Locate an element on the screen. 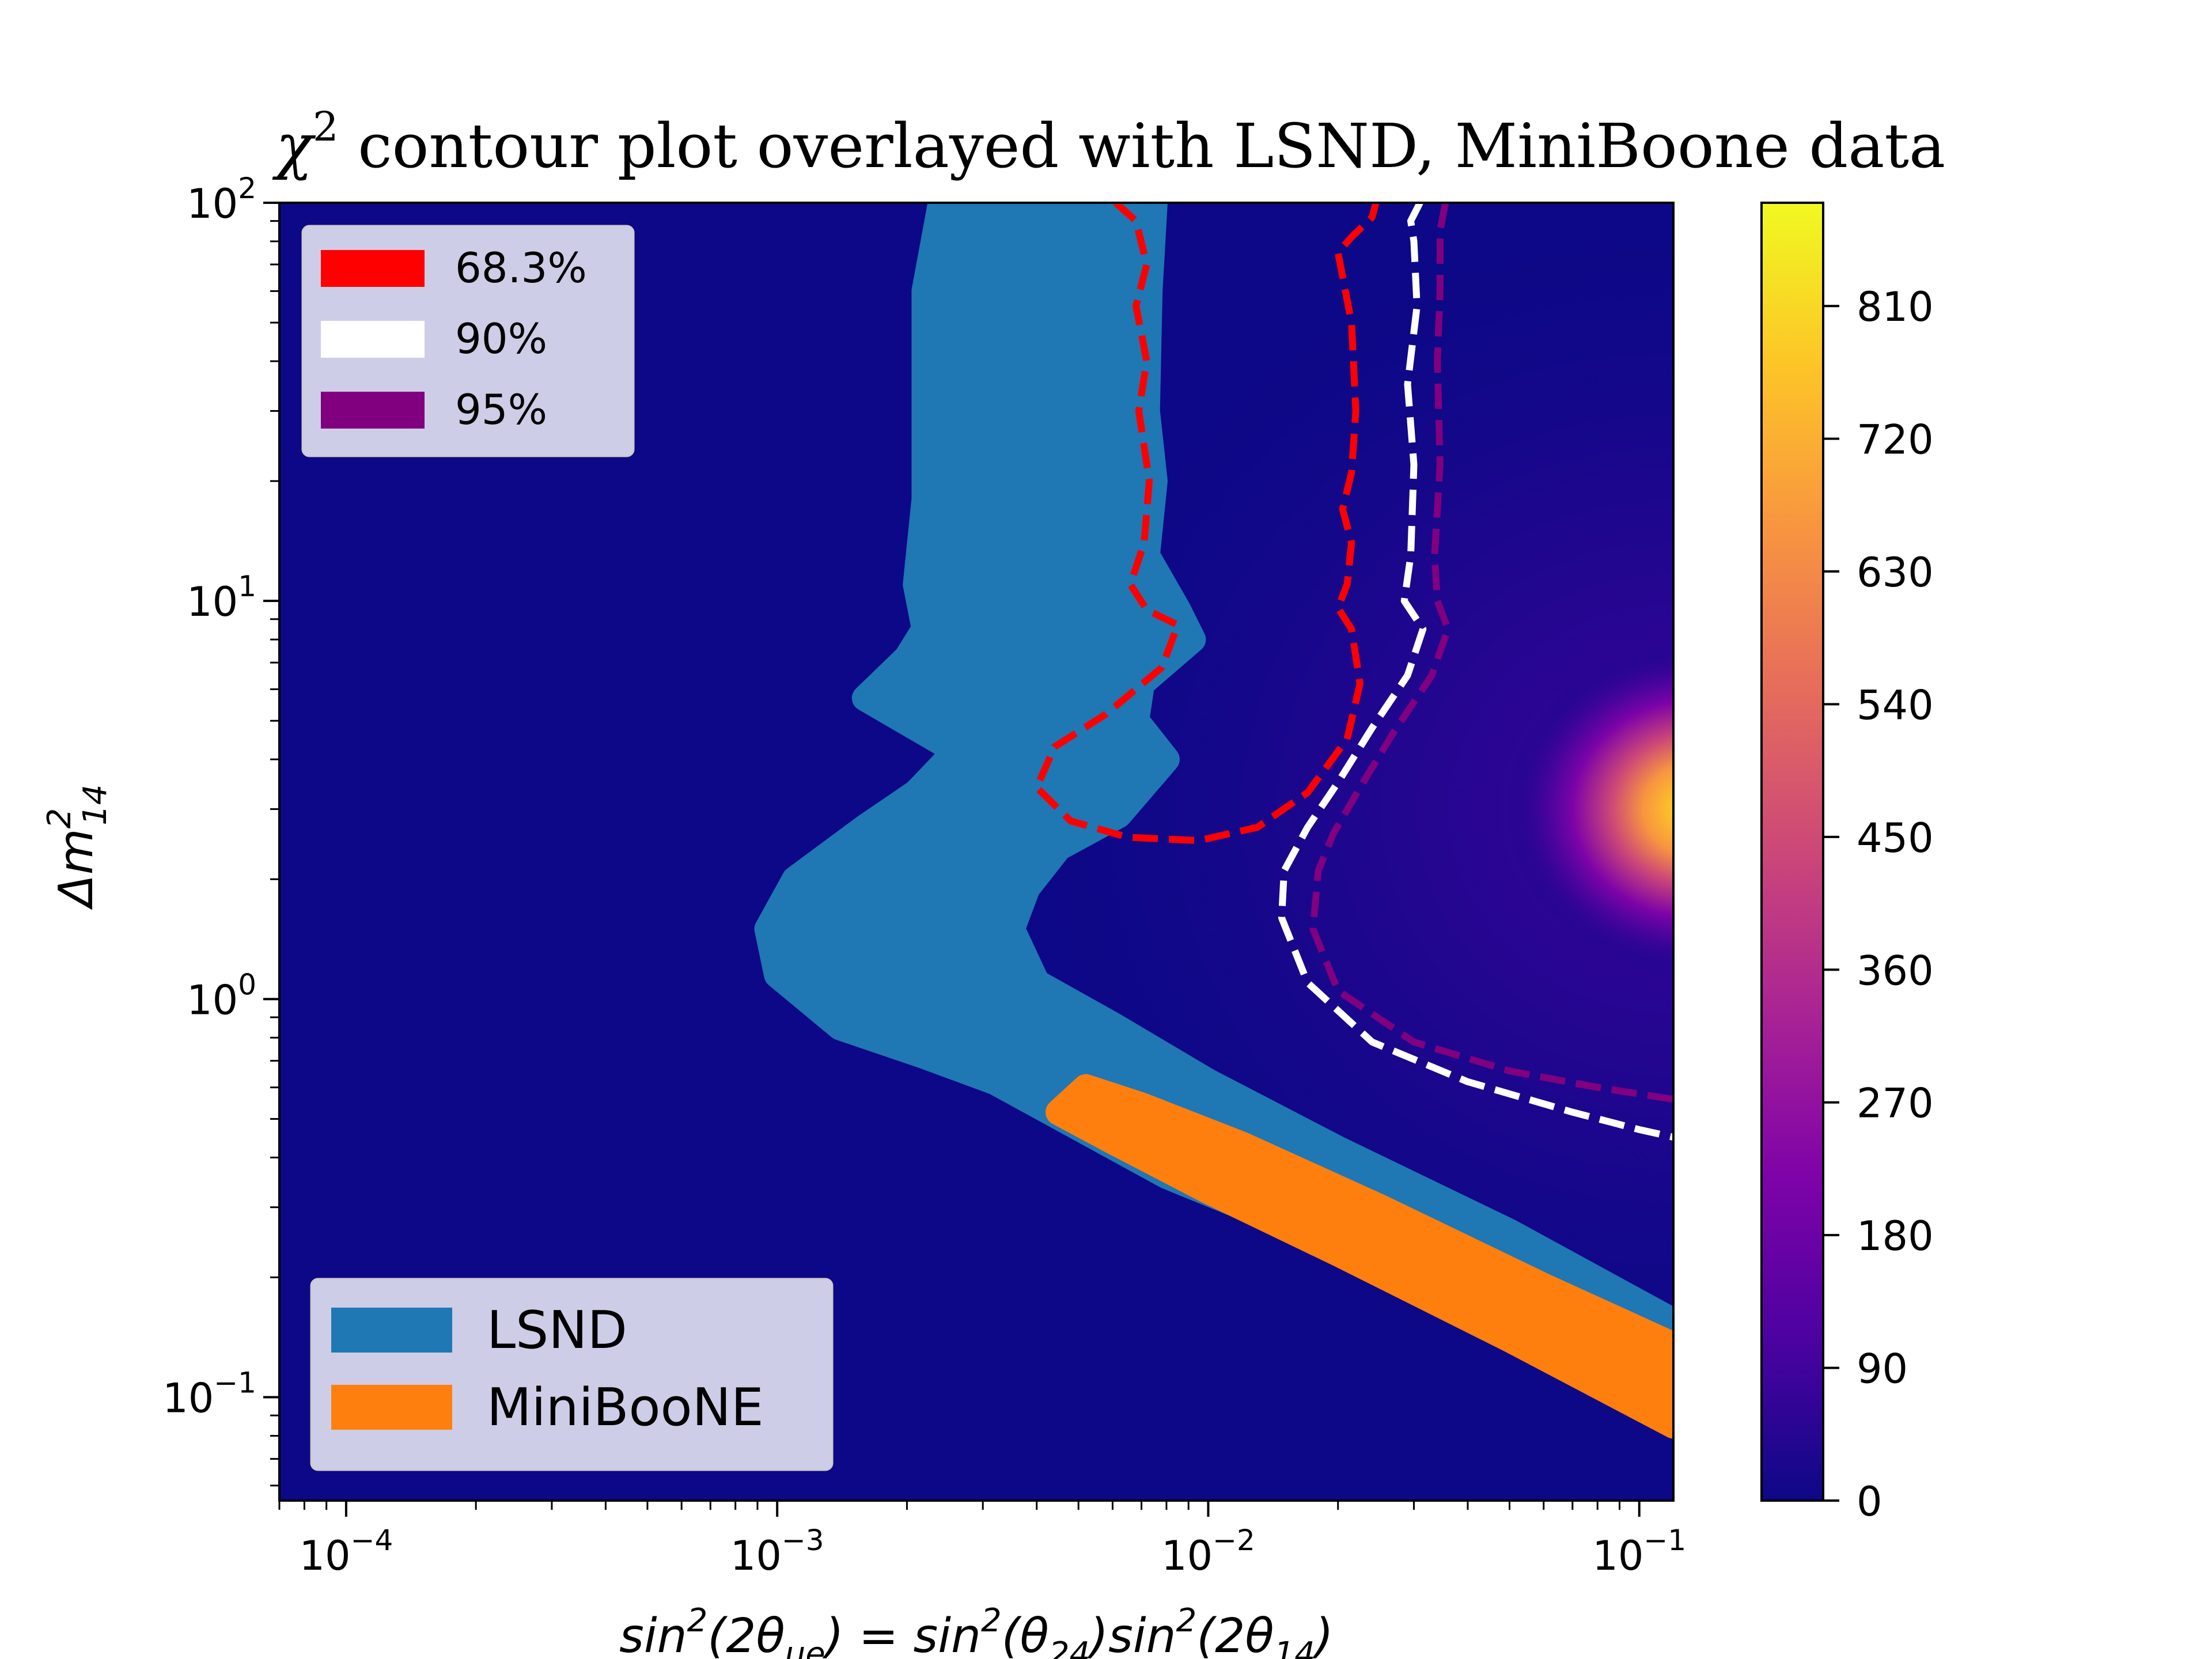 This screenshot has height=1659, width=2212. colorbar-tick-label: 810 is located at coordinates (1895, 307).